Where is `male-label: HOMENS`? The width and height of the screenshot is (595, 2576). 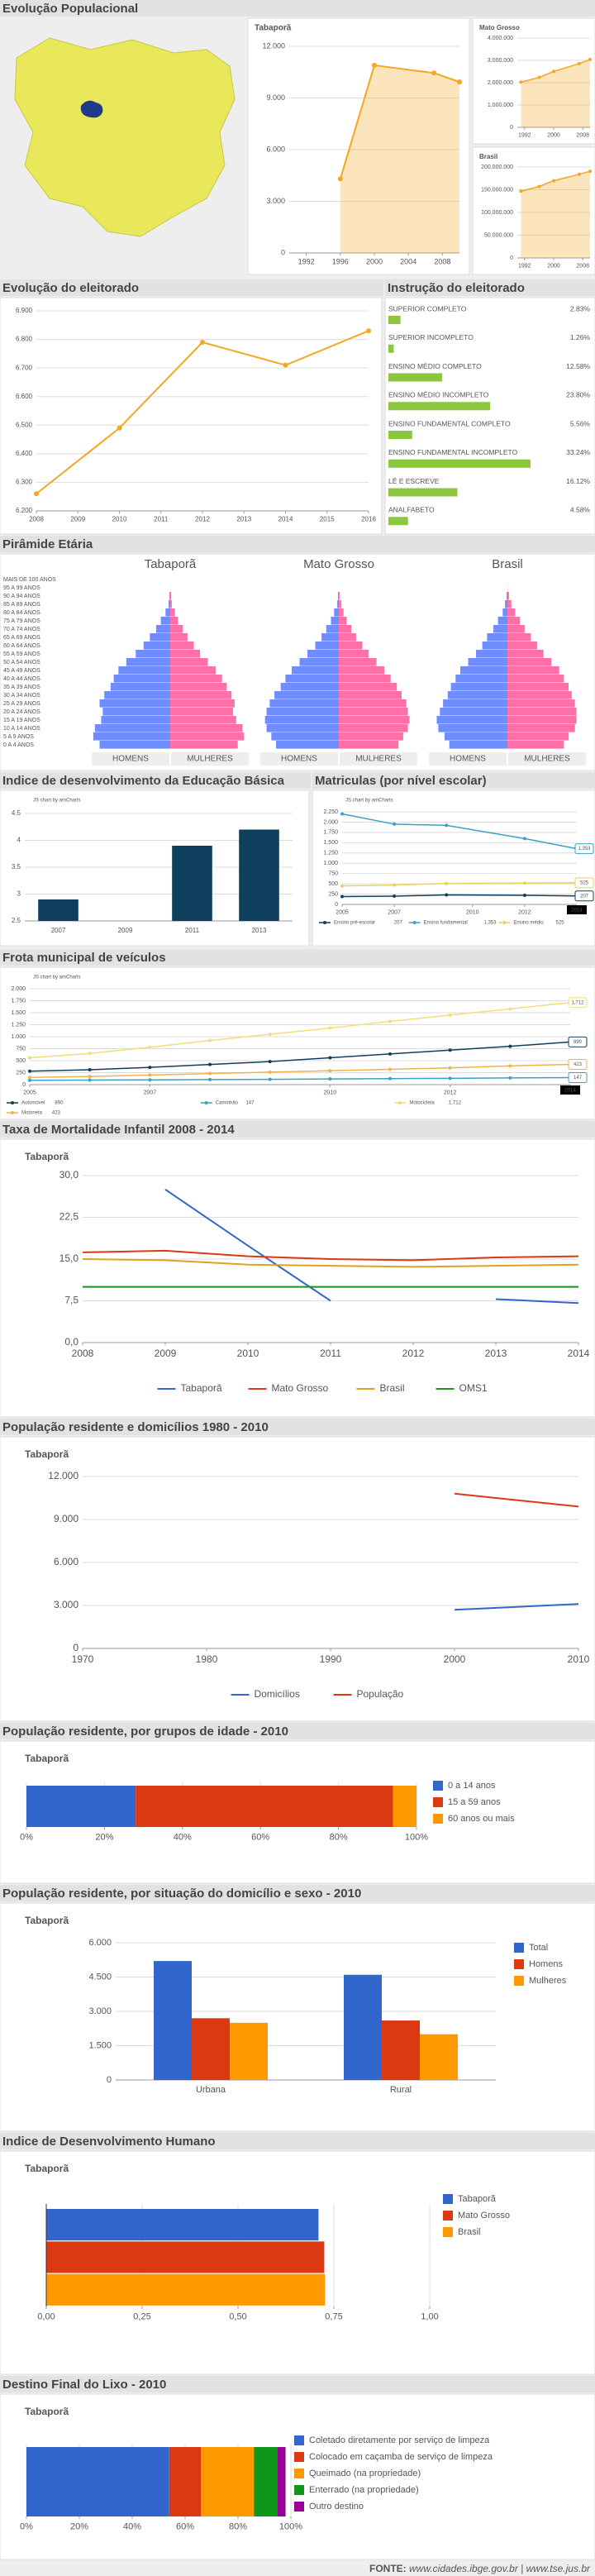 male-label: HOMENS is located at coordinates (130, 759).